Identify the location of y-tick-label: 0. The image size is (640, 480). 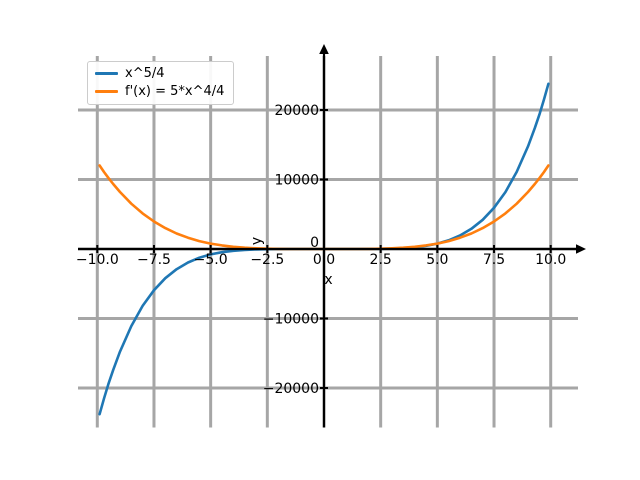
(314, 243).